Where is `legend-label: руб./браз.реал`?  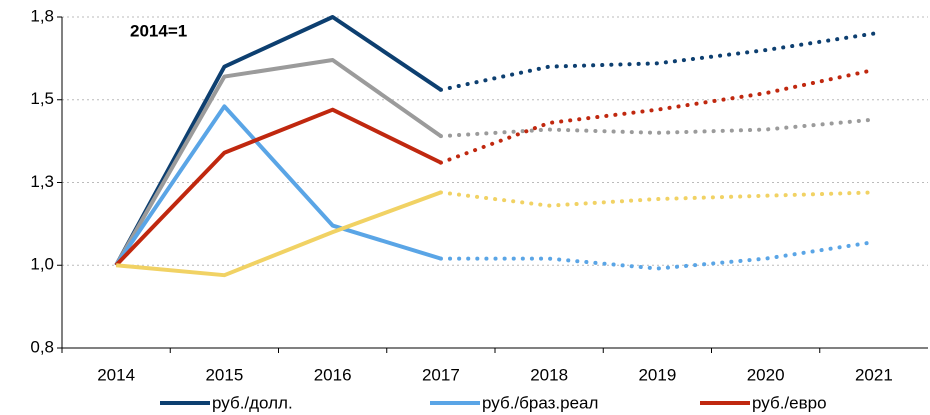
legend-label: руб./браз.реал is located at coordinates (540, 402).